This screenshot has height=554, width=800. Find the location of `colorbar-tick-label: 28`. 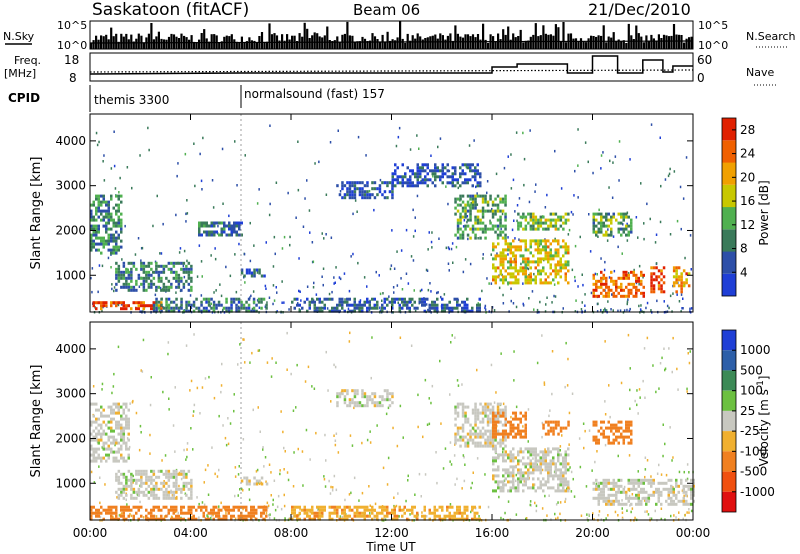

colorbar-tick-label: 28 is located at coordinates (747, 130).